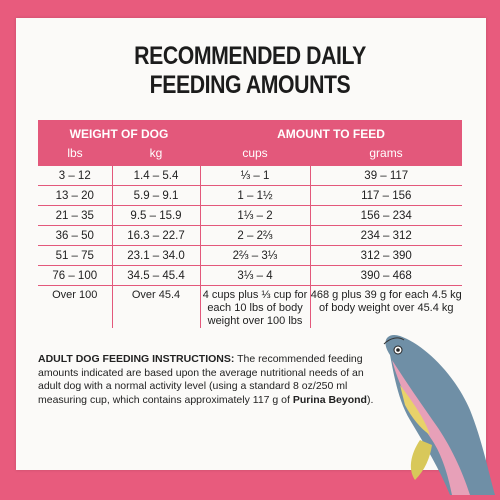  Describe the element at coordinates (75, 275) in the screenshot. I see `table-cell: 76 – 100` at that location.